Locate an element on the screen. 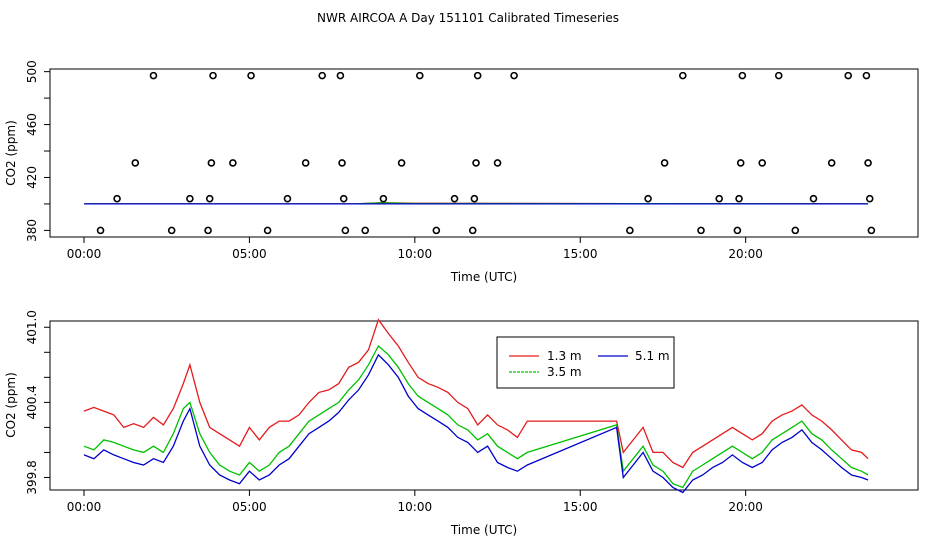  y-tick-label: 380 is located at coordinates (32, 230).